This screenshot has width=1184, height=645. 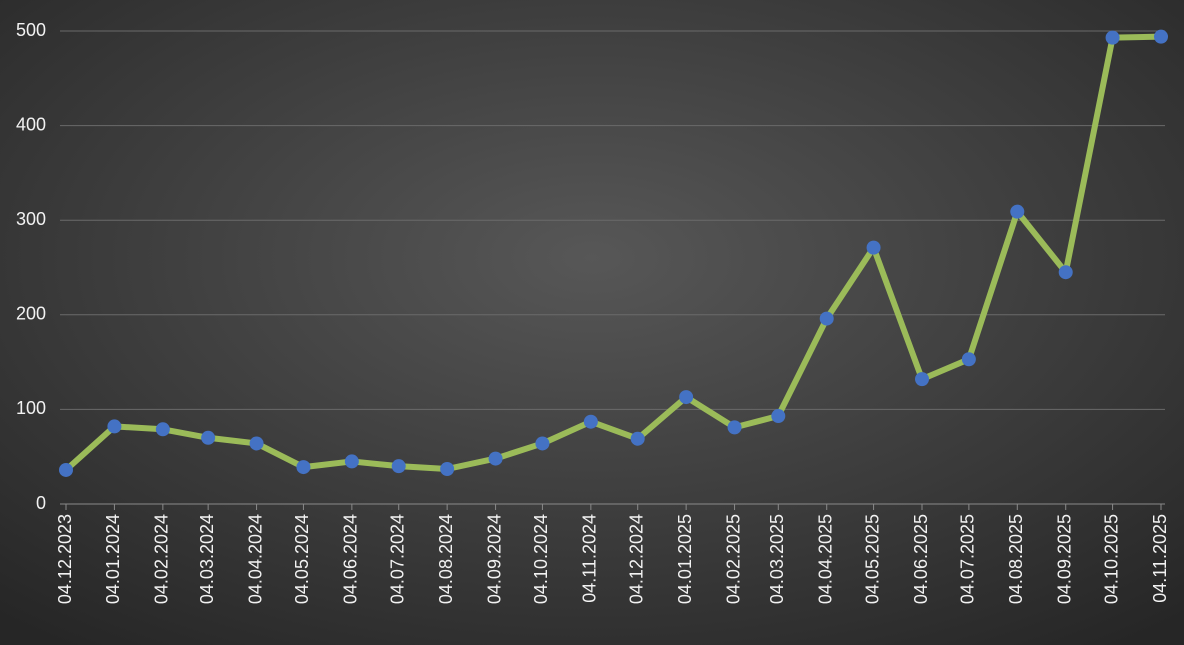 What do you see at coordinates (446, 559) in the screenshot?
I see `x-tick-label: 04.08.2024` at bounding box center [446, 559].